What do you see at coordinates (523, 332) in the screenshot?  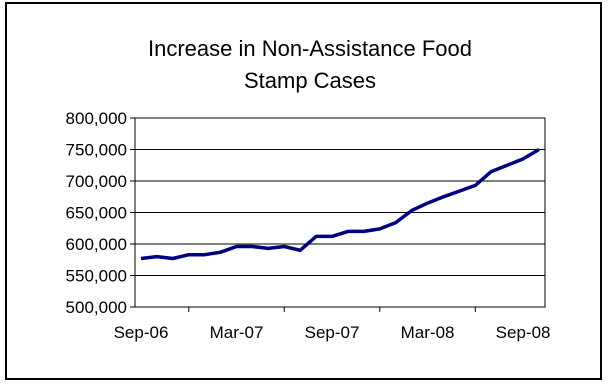 I see `x-tick-label: Sep-08` at bounding box center [523, 332].